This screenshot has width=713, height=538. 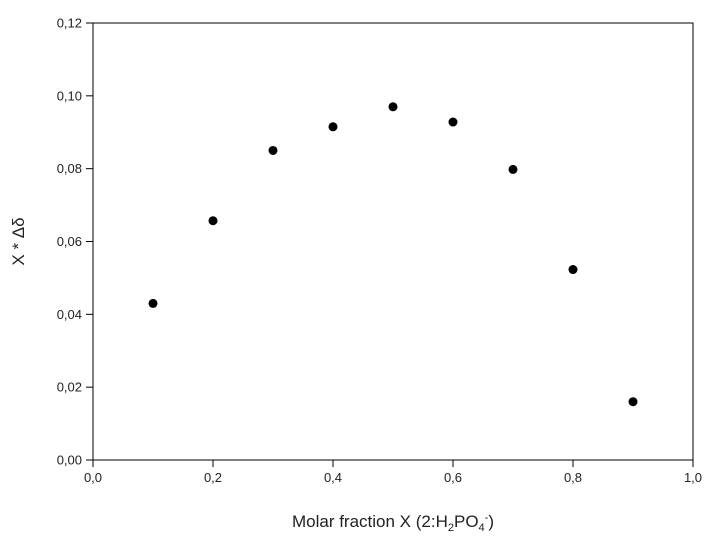 I want to click on x-tick-label: 0,8, so click(x=573, y=477).